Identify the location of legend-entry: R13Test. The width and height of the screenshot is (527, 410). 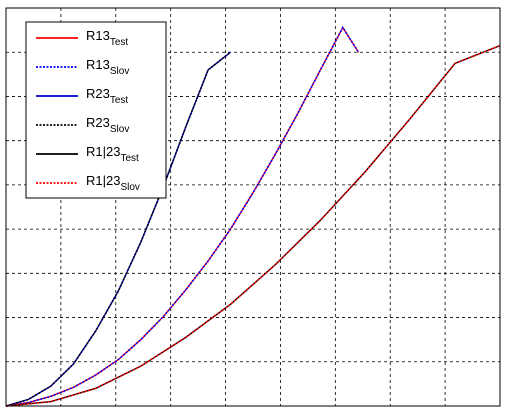
(107, 38).